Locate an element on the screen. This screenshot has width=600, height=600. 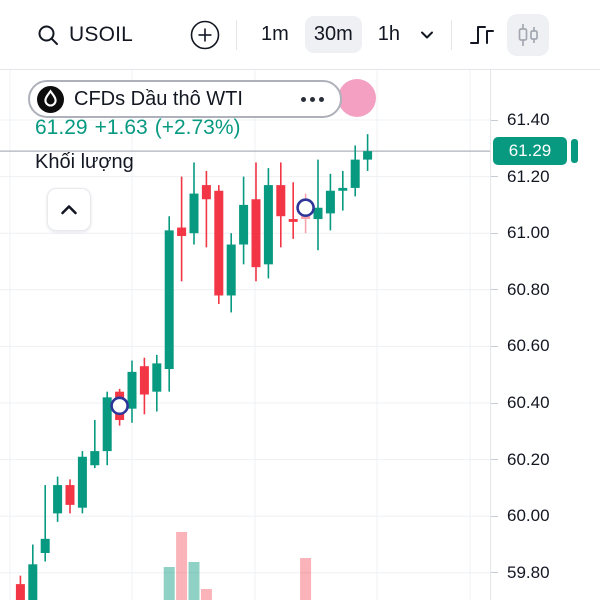
interval-1m: 1m is located at coordinates (275, 34).